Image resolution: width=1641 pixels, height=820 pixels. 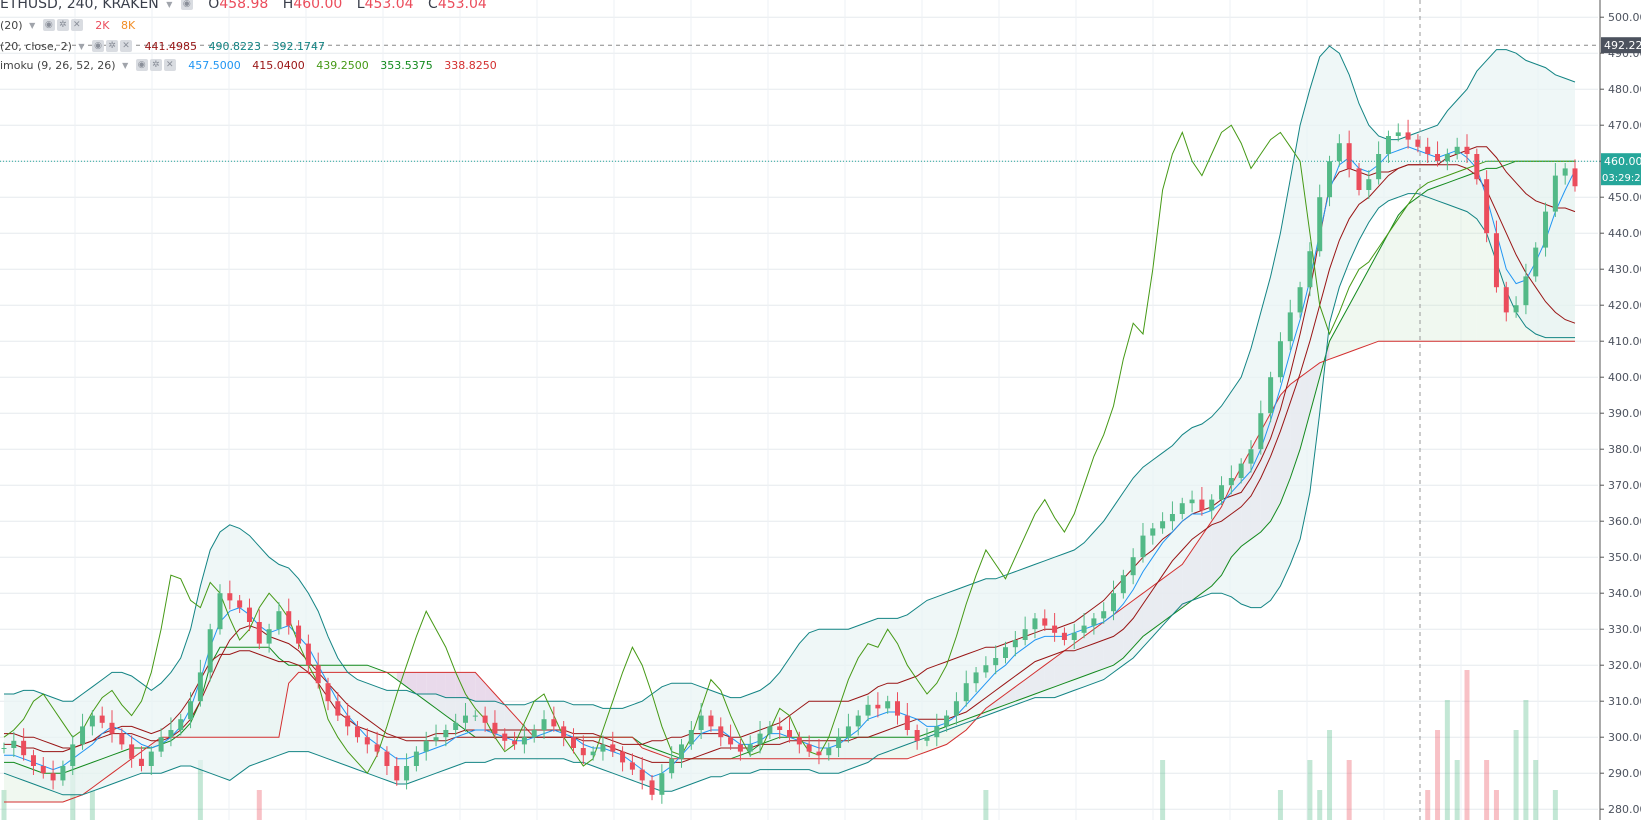 What do you see at coordinates (1624, 89) in the screenshot?
I see `price-tick-label: 480.00` at bounding box center [1624, 89].